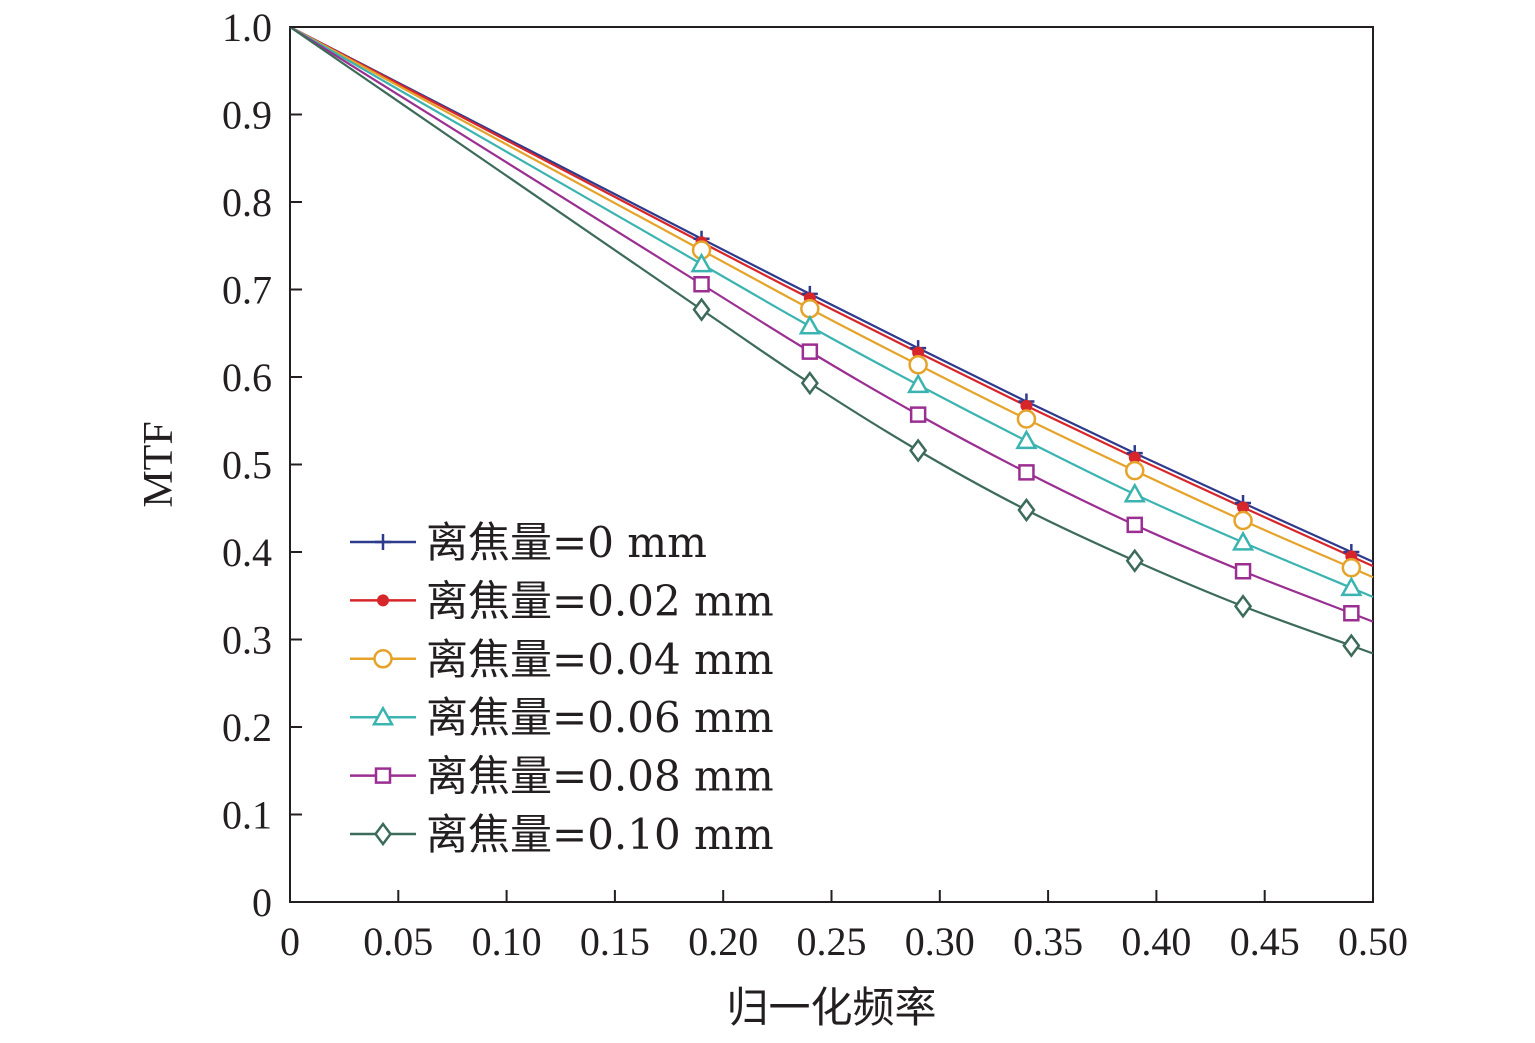 The width and height of the screenshot is (1535, 1043). What do you see at coordinates (290, 941) in the screenshot?
I see `x-tick-label: 0` at bounding box center [290, 941].